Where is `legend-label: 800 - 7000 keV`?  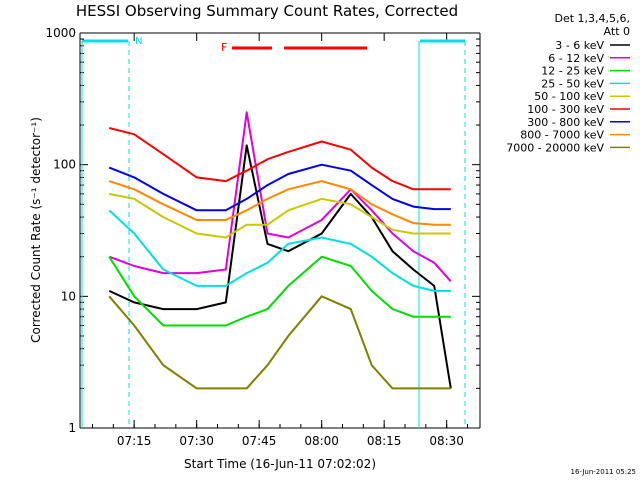 legend-label: 800 - 7000 keV is located at coordinates (562, 135).